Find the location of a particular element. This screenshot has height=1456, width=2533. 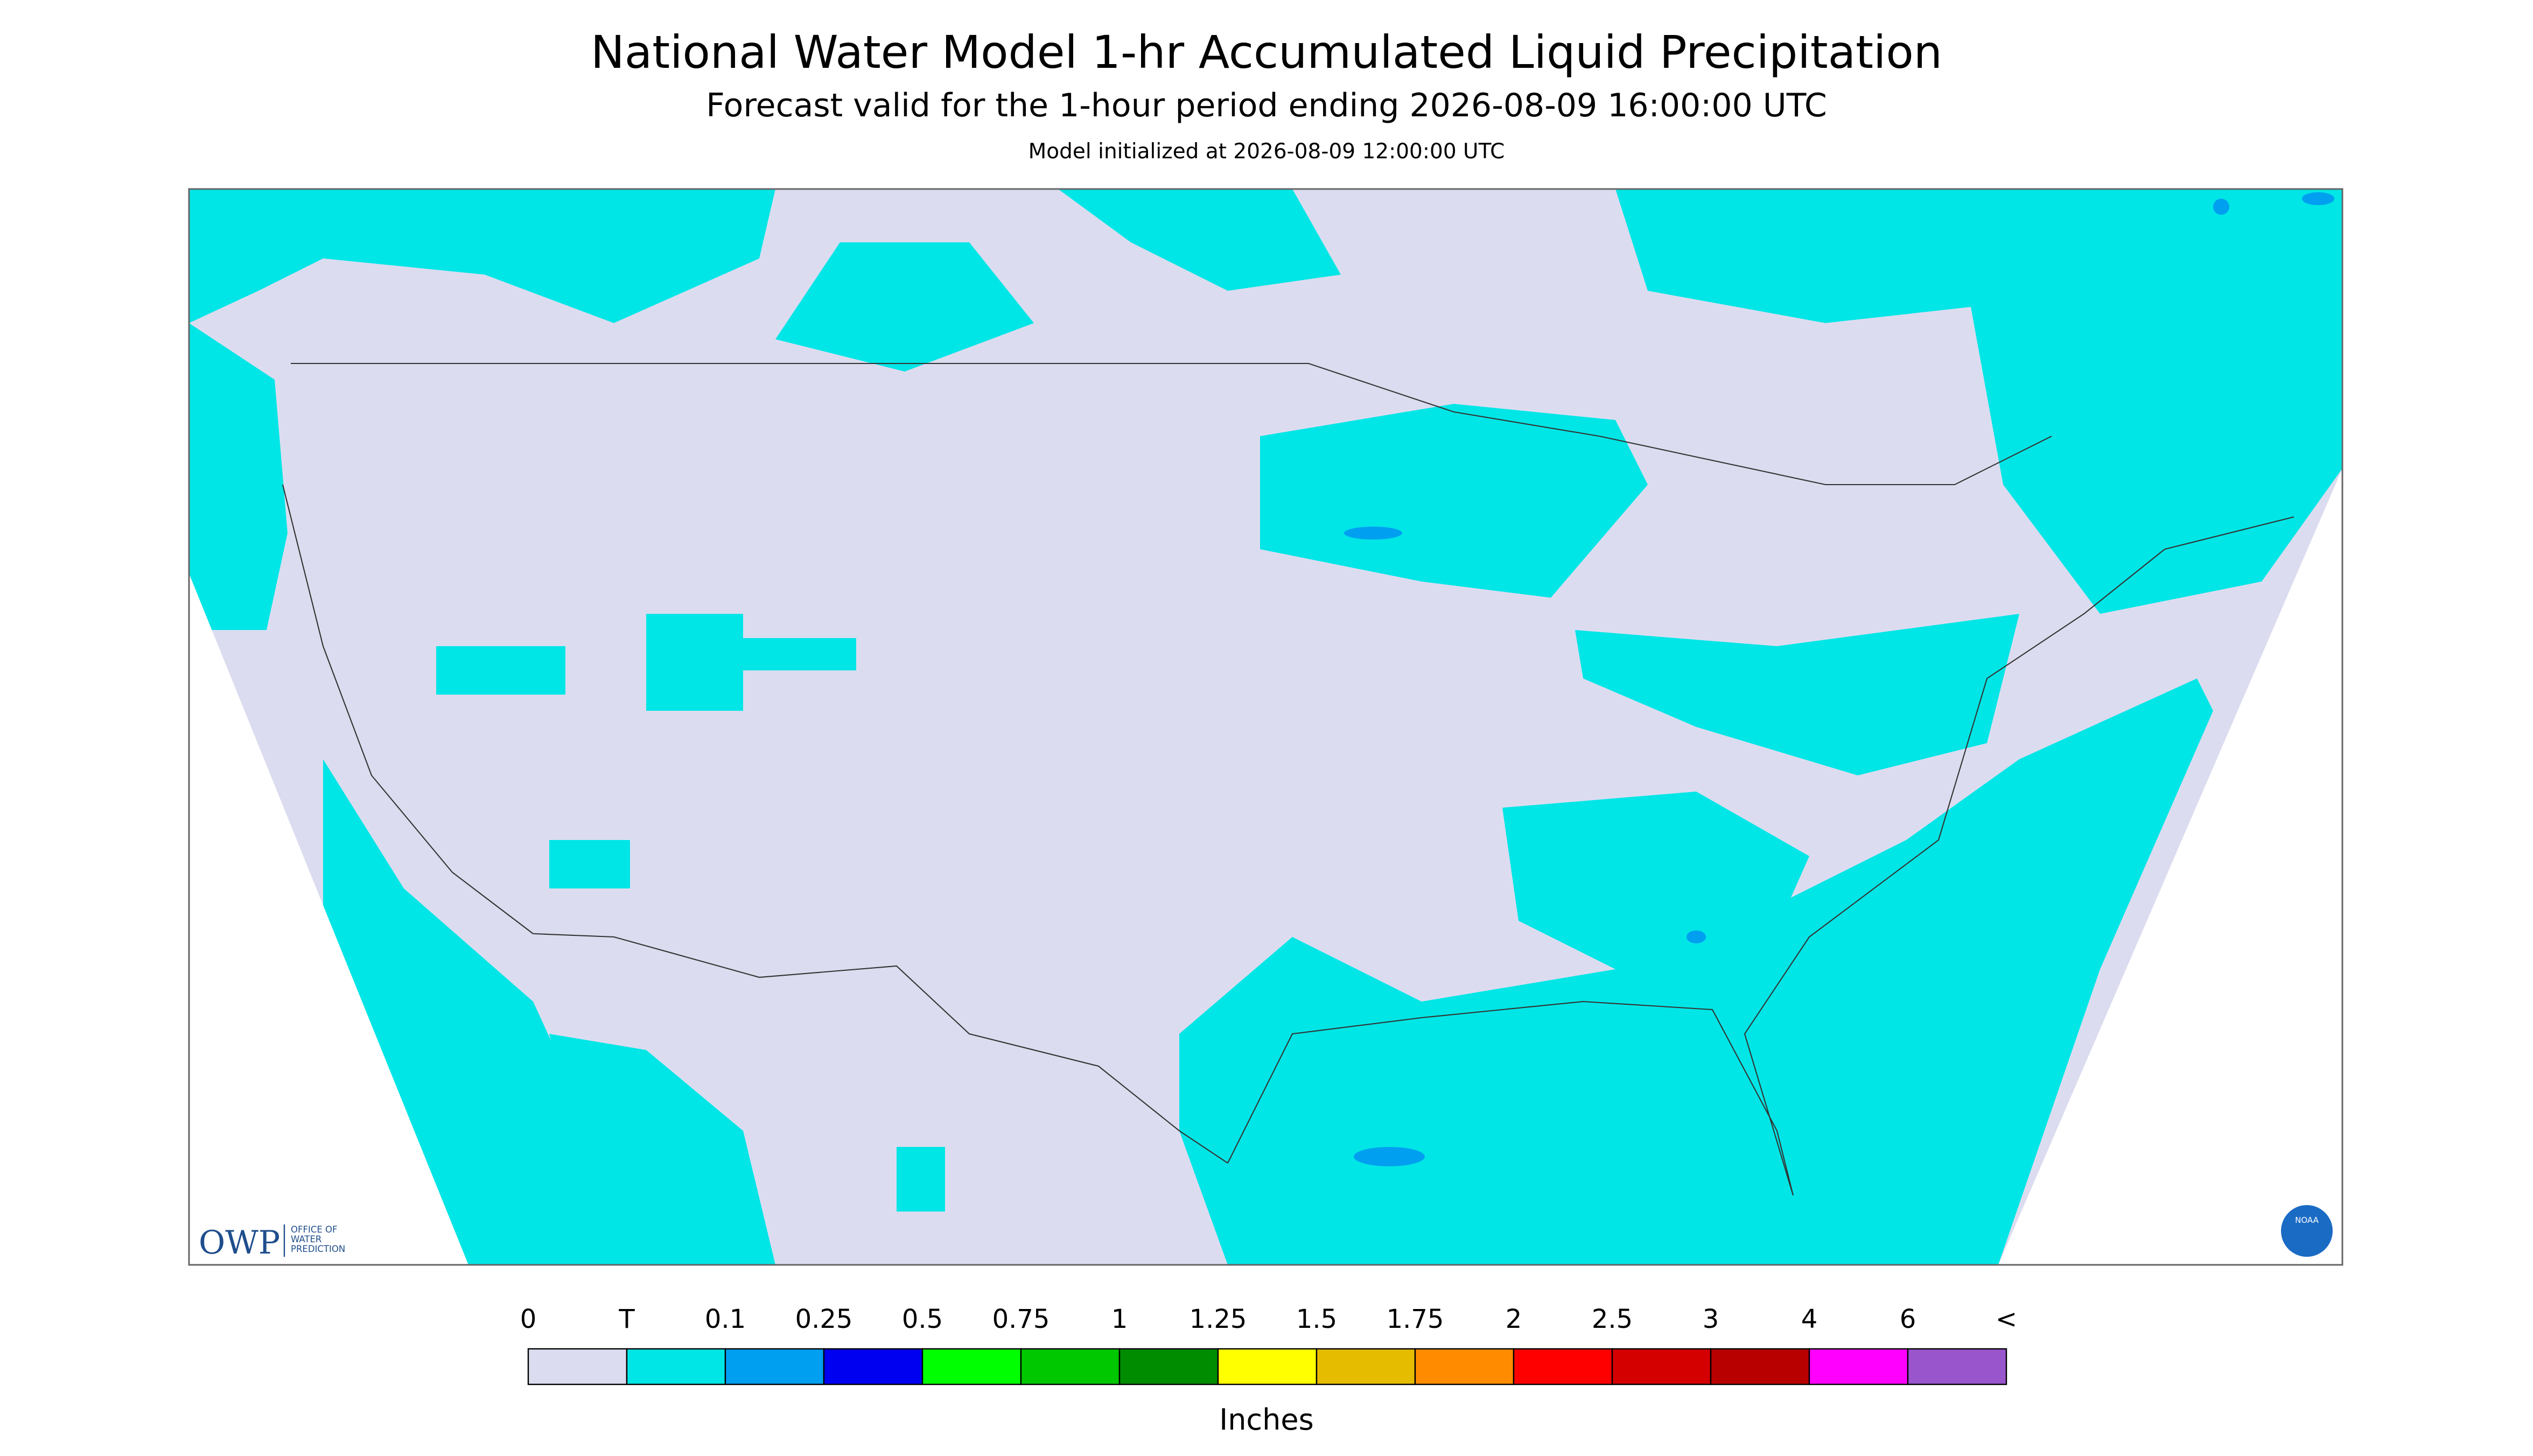

legend-label: T is located at coordinates (627, 1319).